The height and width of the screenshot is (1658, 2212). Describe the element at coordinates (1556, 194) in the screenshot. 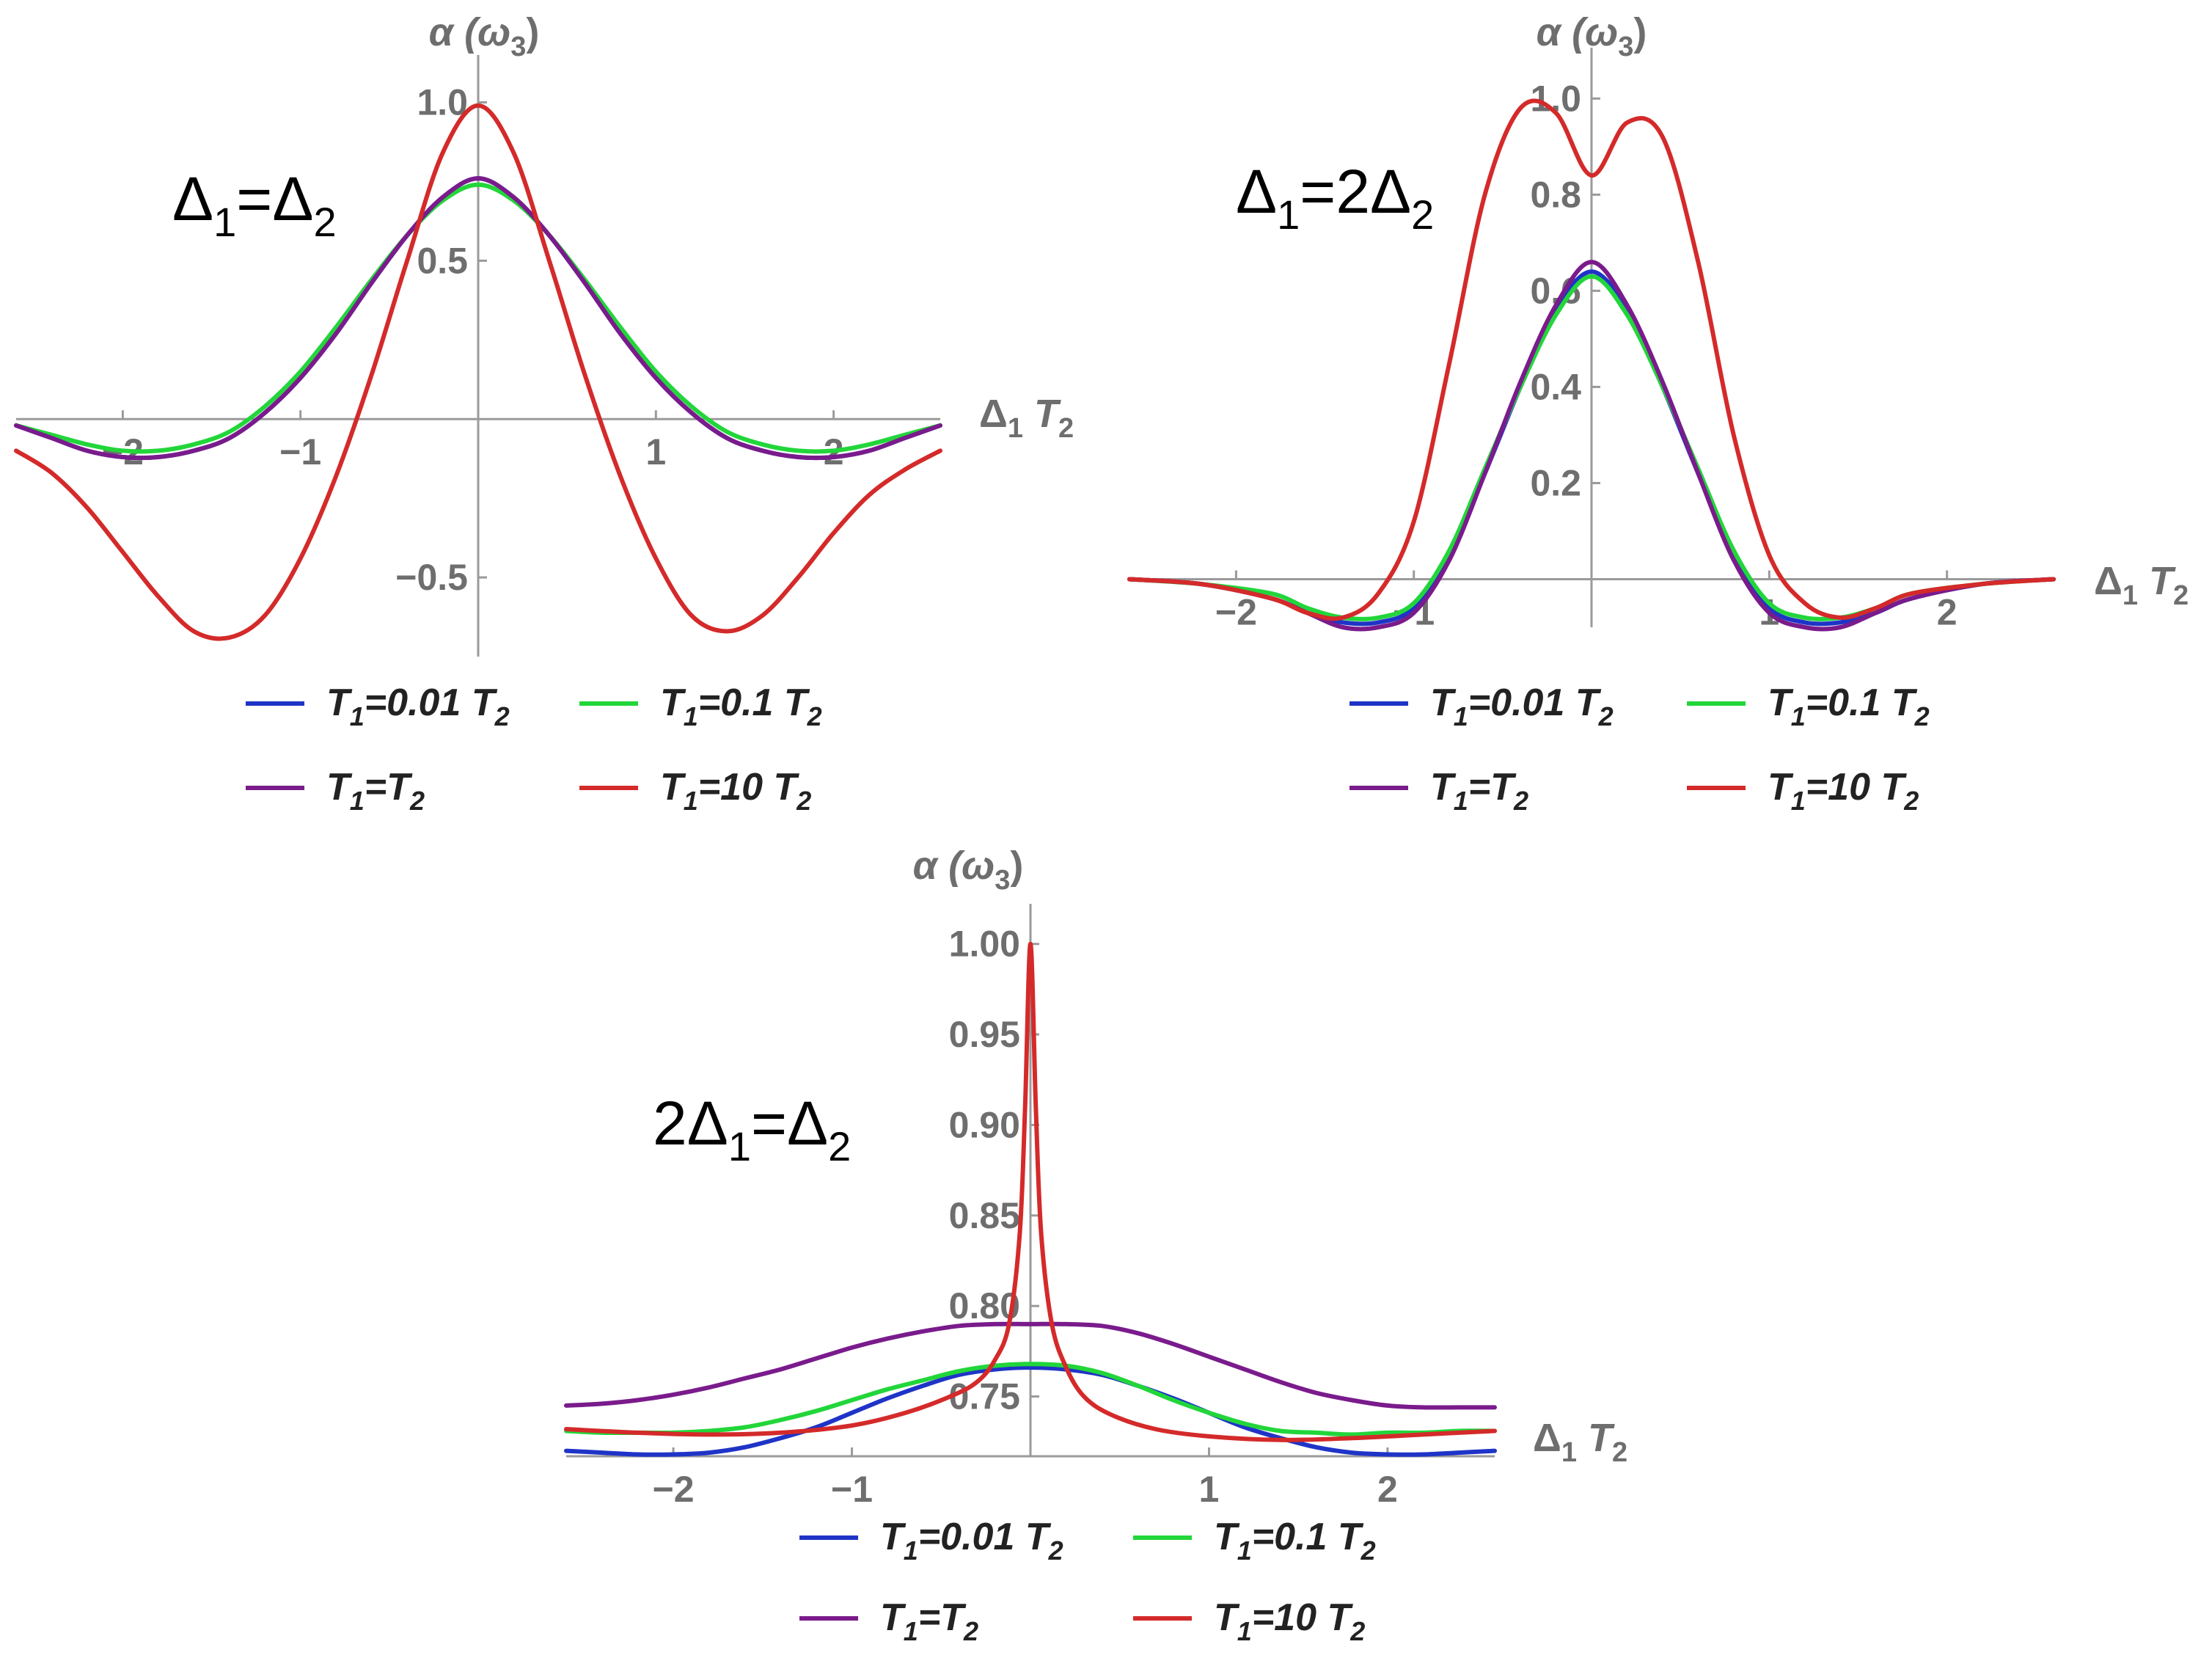

I see `y-tick-label: 0.8` at that location.